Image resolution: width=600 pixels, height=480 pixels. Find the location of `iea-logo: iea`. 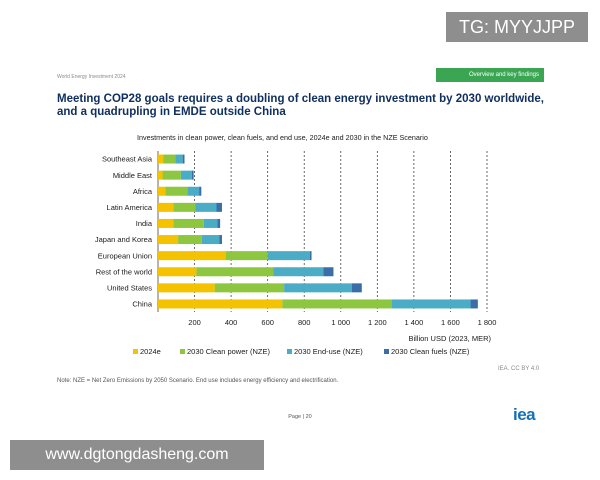

iea-logo: iea is located at coordinates (524, 414).